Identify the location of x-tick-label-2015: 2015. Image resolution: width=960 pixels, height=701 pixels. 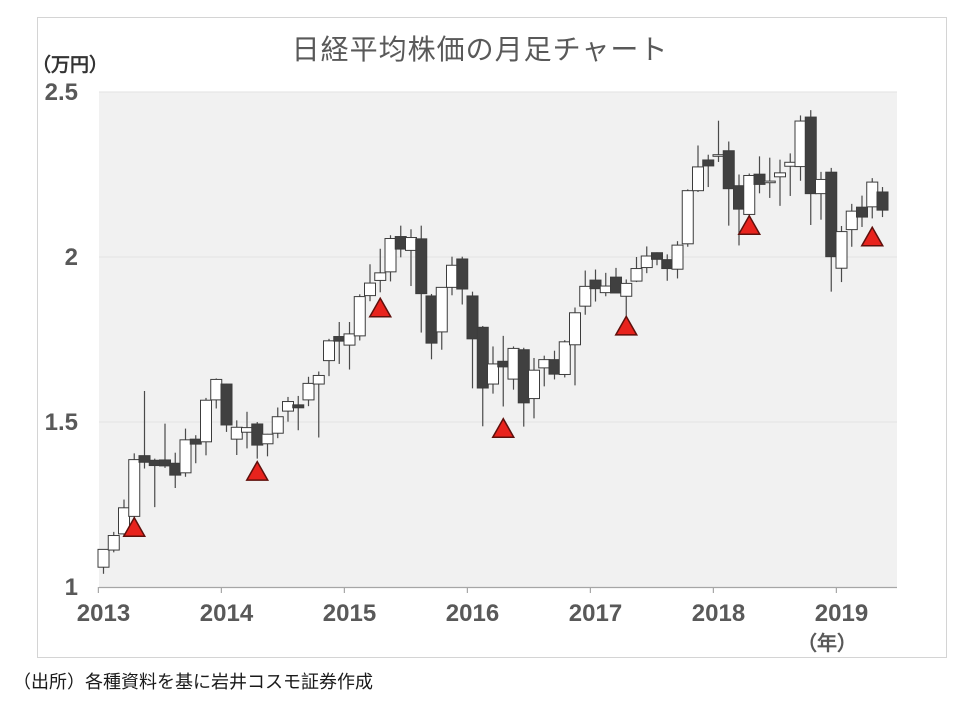
(349, 613).